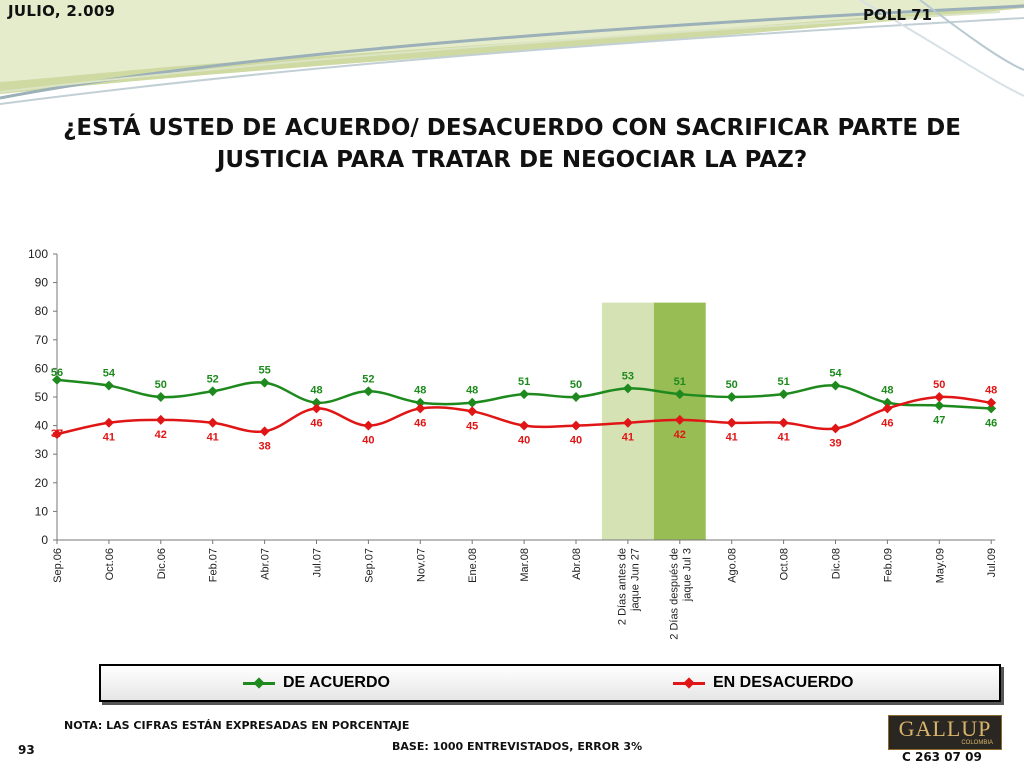  I want to click on x-tick-label: Mar.08, so click(525, 565).